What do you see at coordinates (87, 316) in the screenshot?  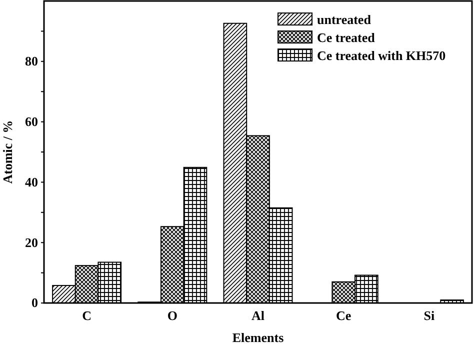 I see `x-tick-label: C` at bounding box center [87, 316].